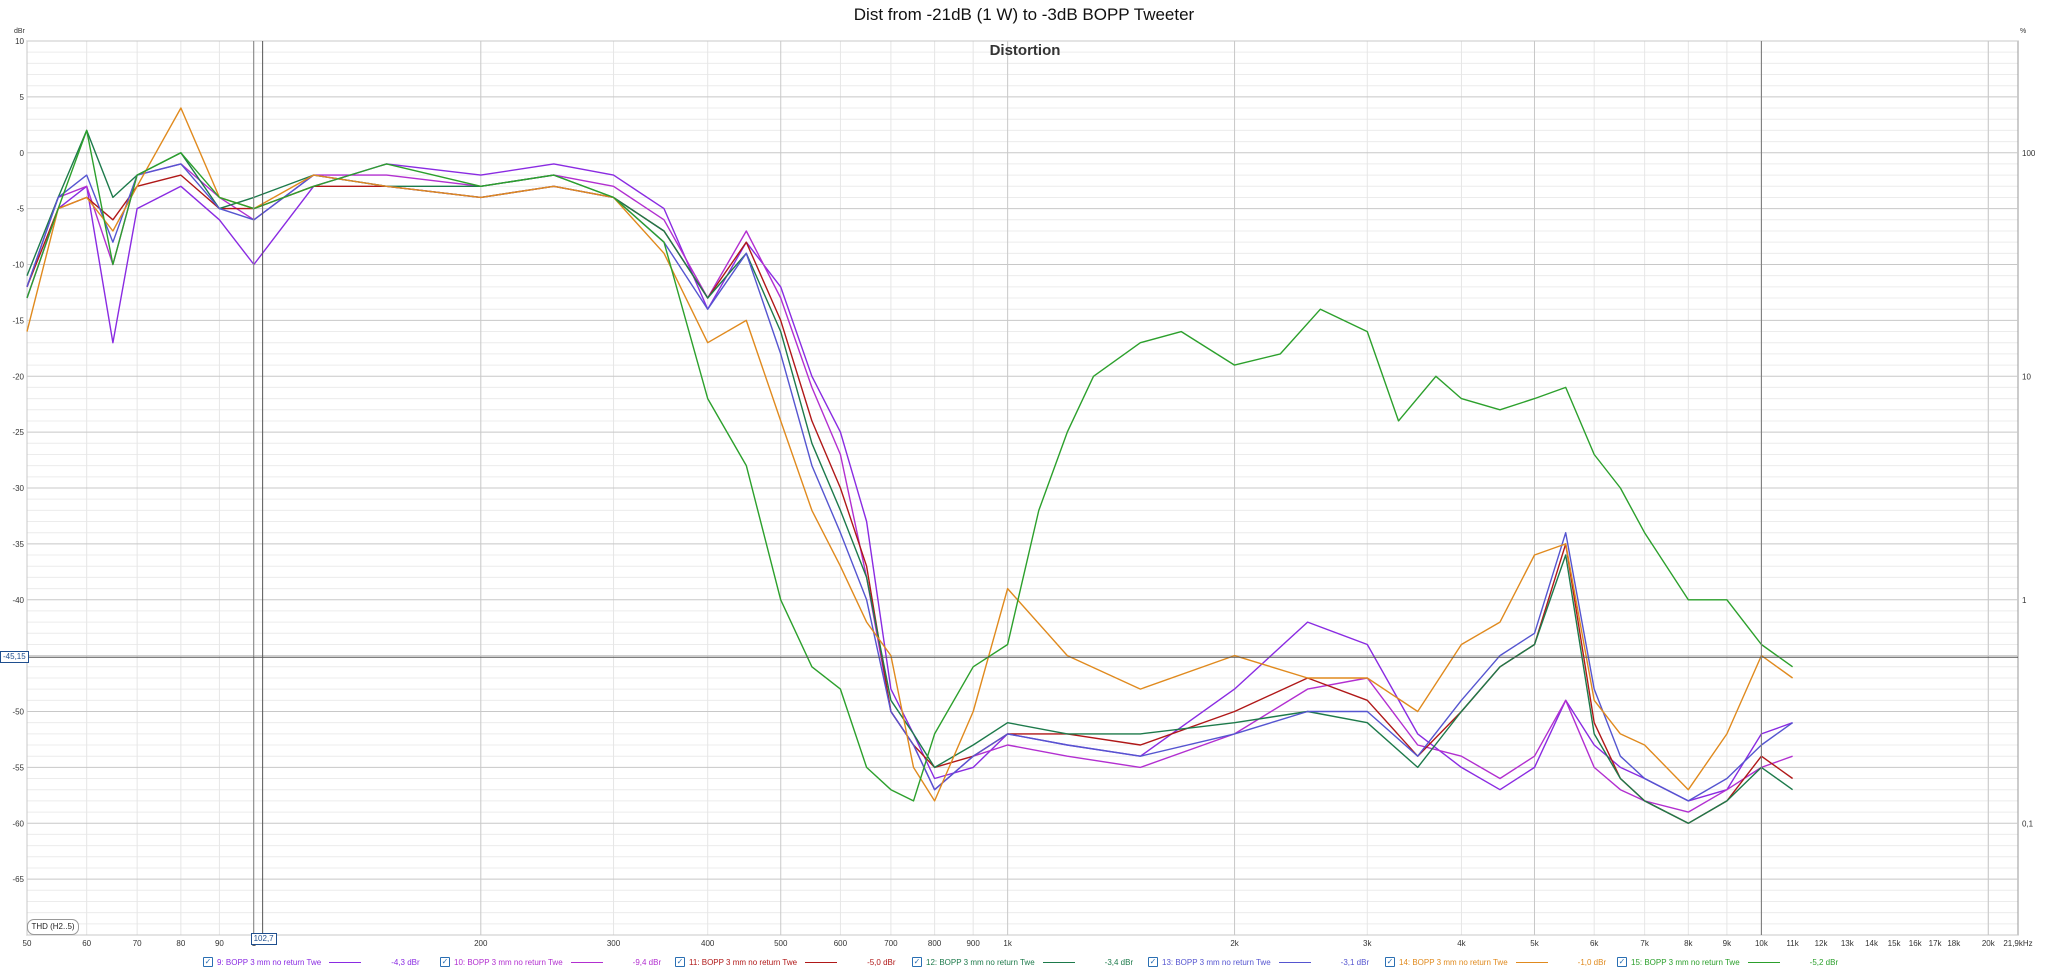 Image resolution: width=2048 pixels, height=970 pixels. I want to click on x-tick-label: 50, so click(27, 943).